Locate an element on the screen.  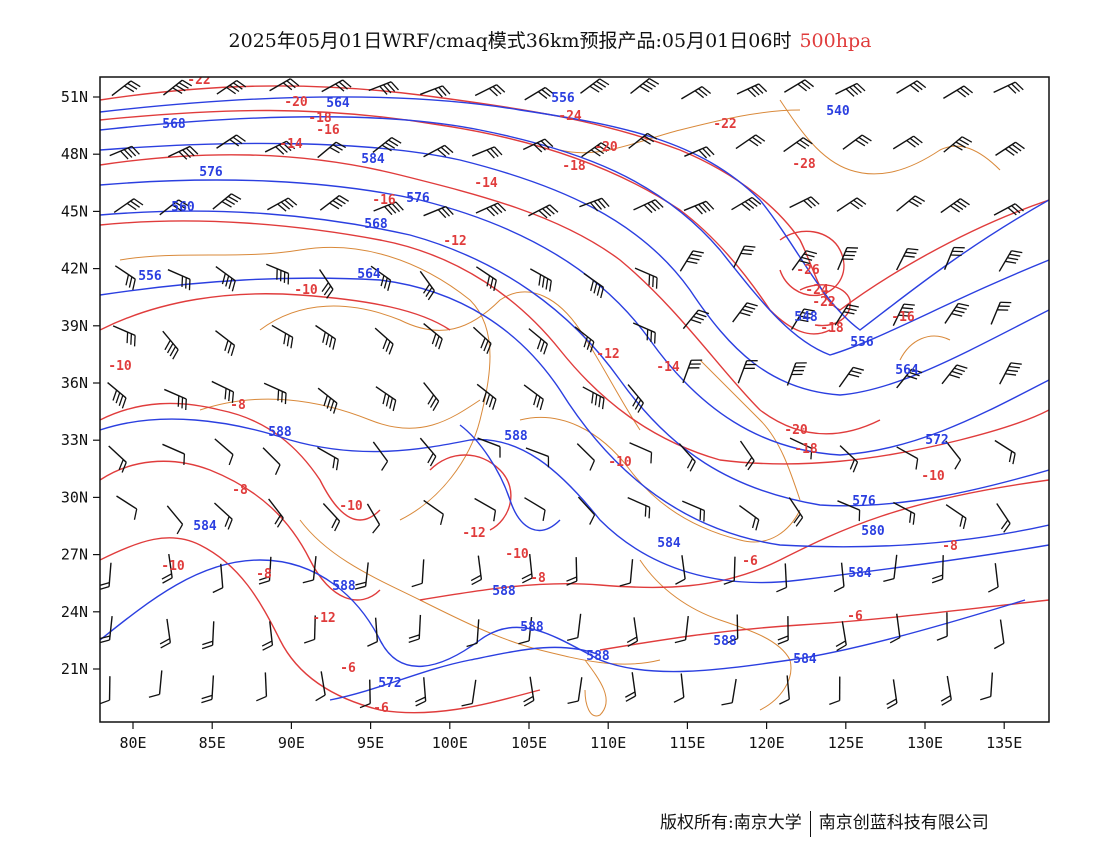
temperature-label: -16 is located at coordinates (328, 130).